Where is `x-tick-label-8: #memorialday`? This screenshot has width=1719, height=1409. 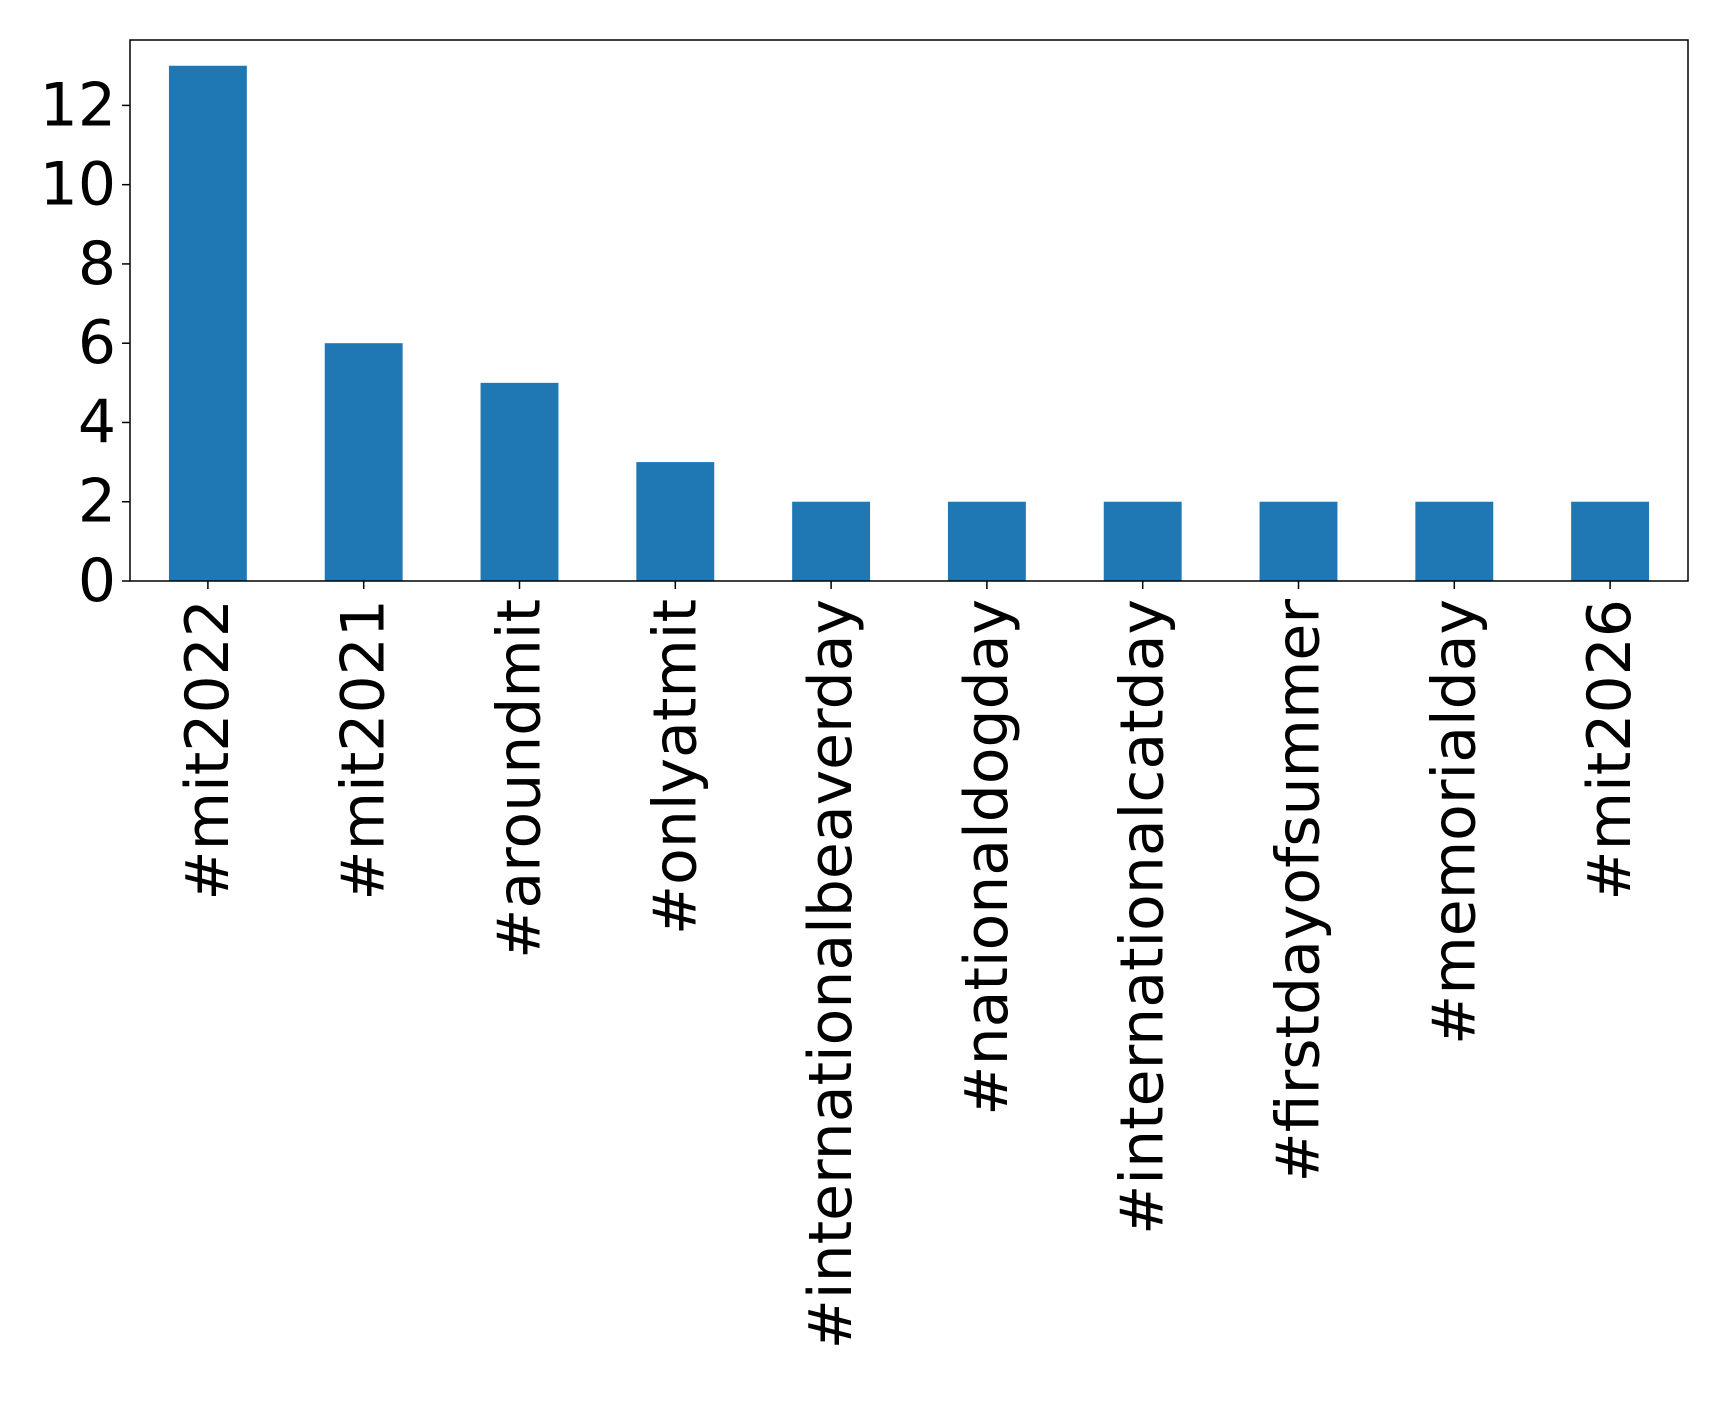
x-tick-label-8: #memorialday is located at coordinates (1454, 822).